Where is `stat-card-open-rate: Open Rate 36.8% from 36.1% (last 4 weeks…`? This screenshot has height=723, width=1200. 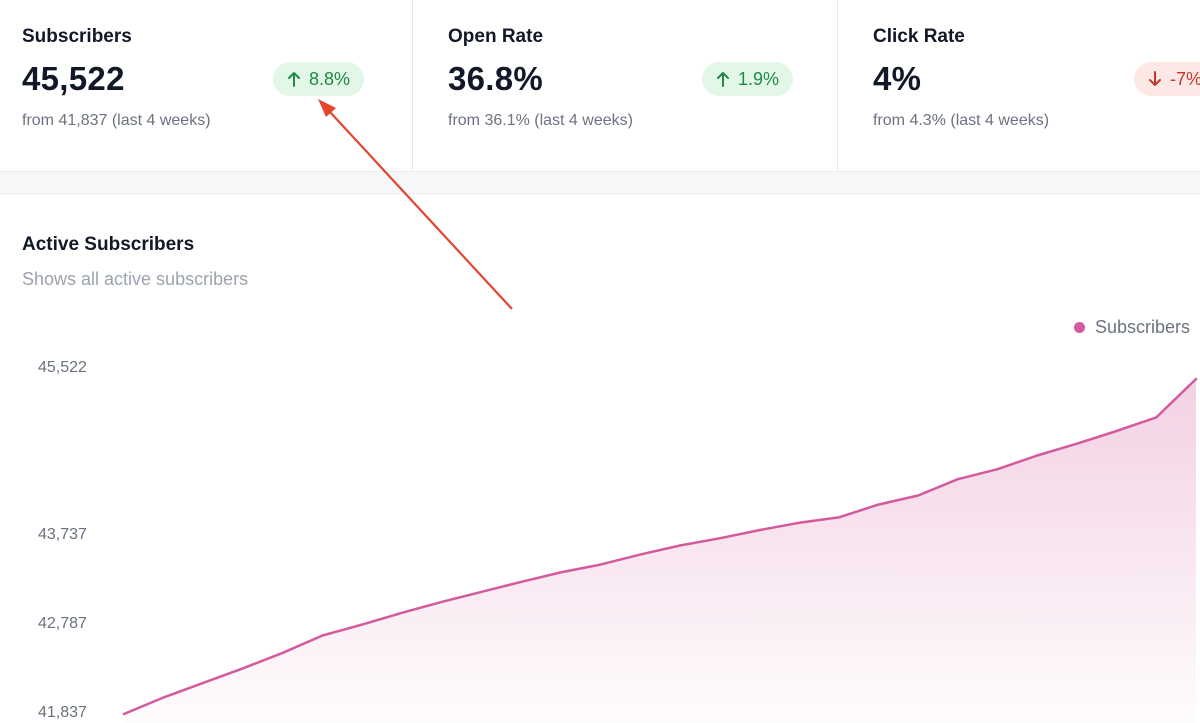 stat-card-open-rate: Open Rate 36.8% from 36.1% (last 4 weeks… is located at coordinates (625, 85).